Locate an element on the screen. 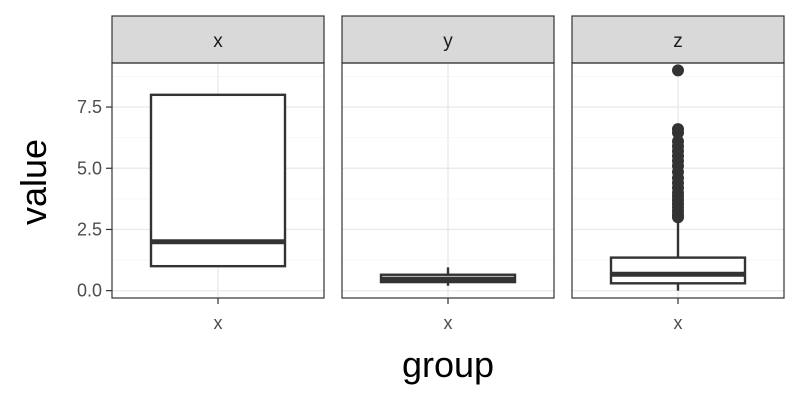  y-axis: 0.0 2.5 5.0 7.5 is located at coordinates (94, 199).